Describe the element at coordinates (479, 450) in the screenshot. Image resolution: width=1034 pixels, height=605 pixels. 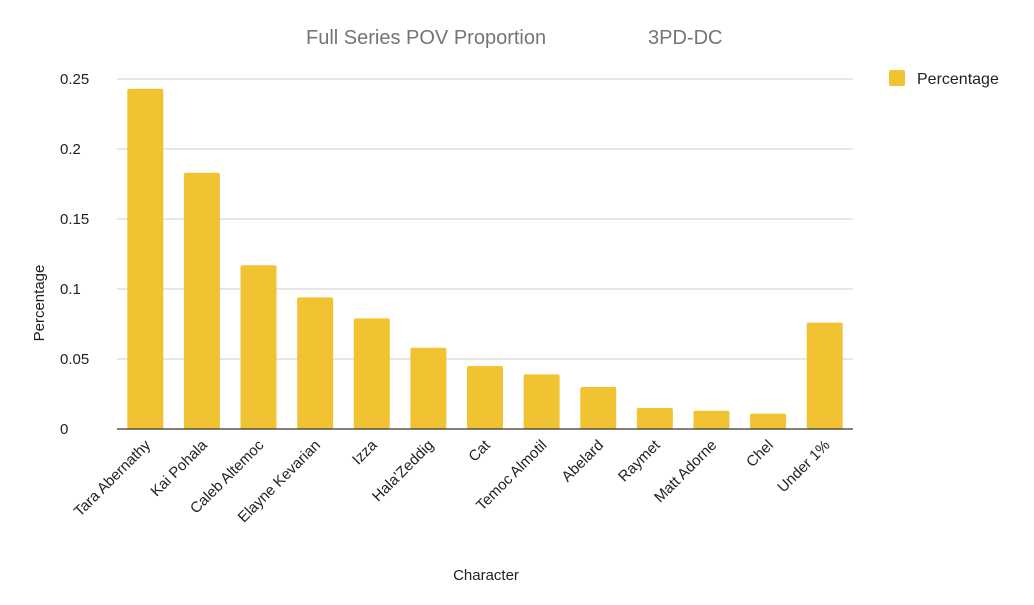
I see `x-tick-label: Cat` at that location.